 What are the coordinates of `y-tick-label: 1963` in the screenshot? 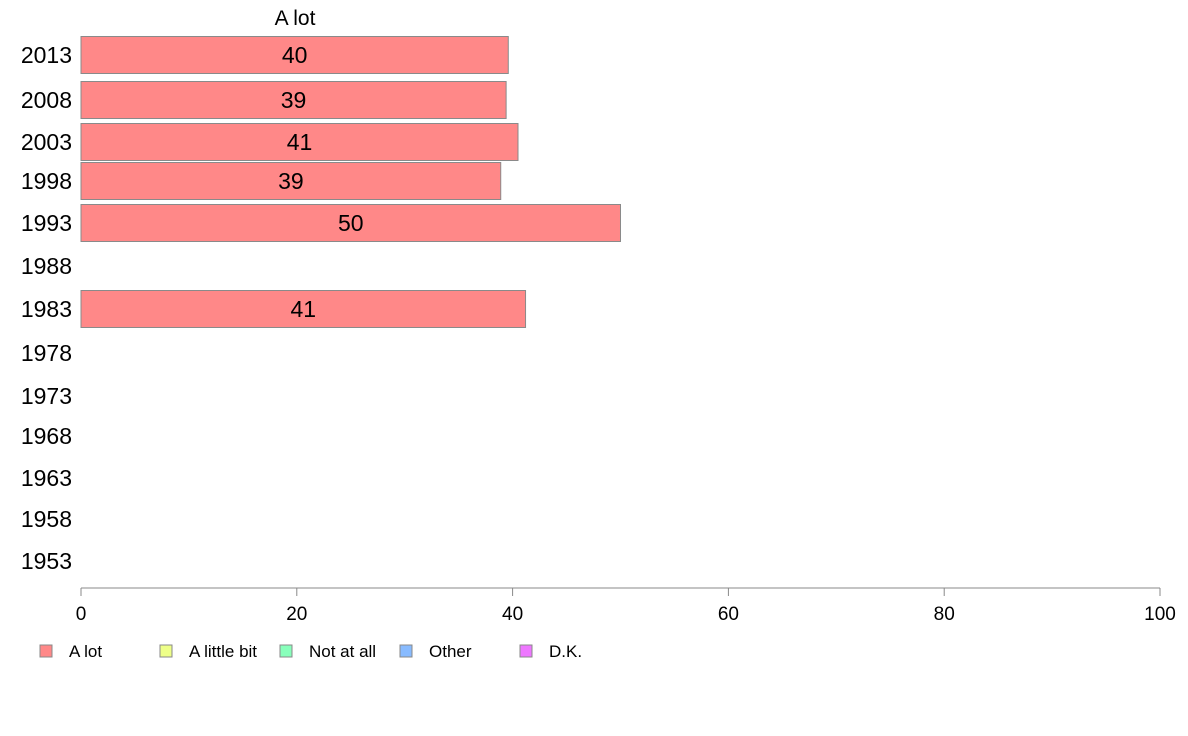 It's located at (46, 478).